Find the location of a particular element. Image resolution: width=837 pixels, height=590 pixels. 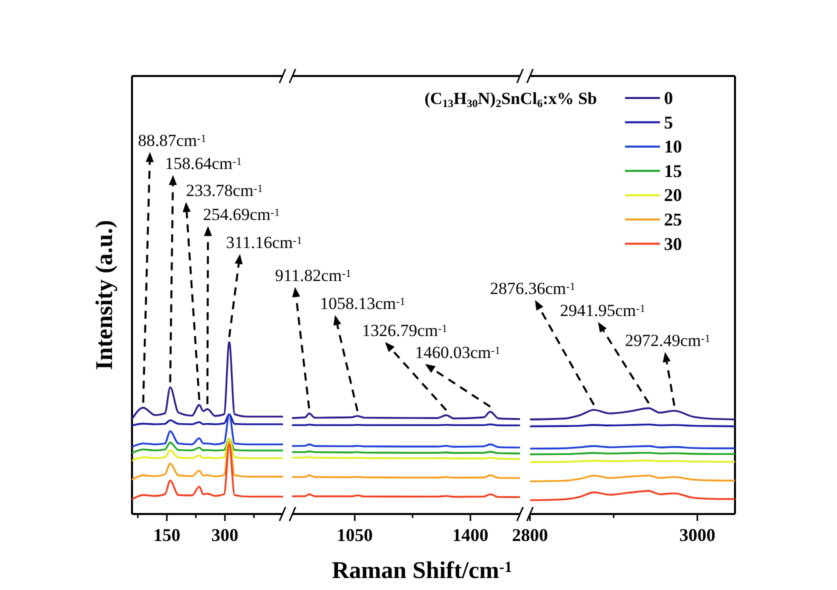

annotation: 254.69cm$^{-1}$ is located at coordinates (241, 214).